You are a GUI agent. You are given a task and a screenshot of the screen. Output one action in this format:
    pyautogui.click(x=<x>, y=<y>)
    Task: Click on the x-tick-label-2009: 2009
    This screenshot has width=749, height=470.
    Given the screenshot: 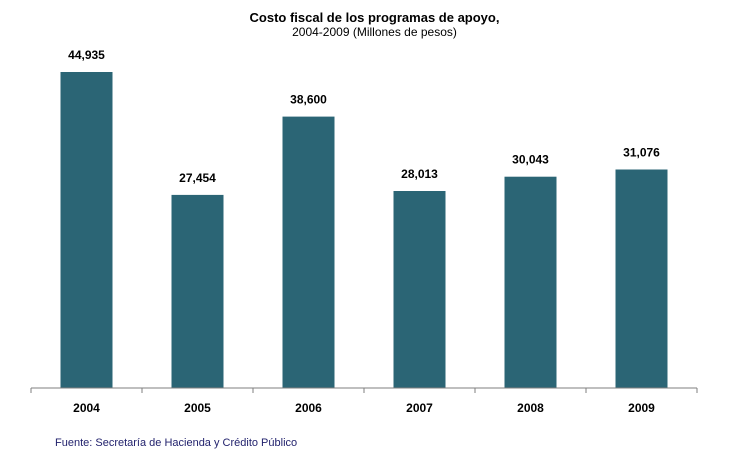 What is the action you would take?
    pyautogui.click(x=641, y=408)
    